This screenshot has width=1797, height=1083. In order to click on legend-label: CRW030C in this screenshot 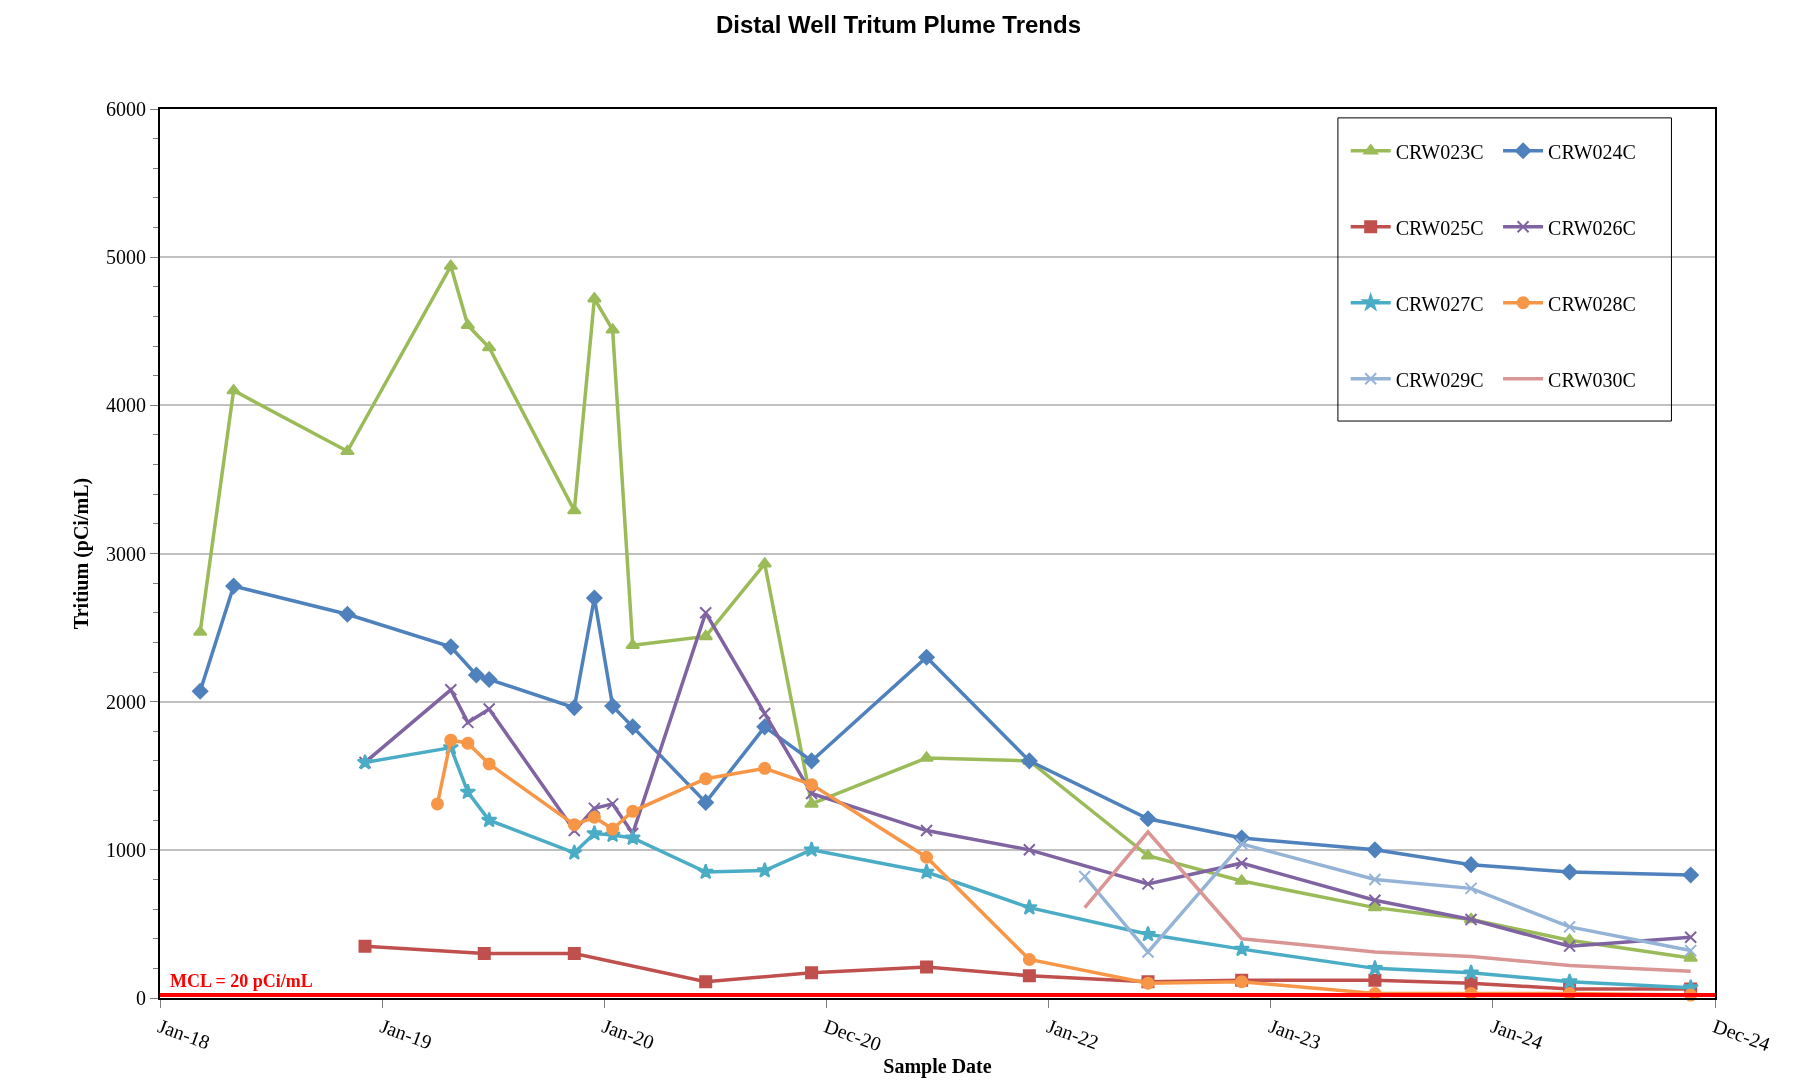, I will do `click(1592, 379)`.